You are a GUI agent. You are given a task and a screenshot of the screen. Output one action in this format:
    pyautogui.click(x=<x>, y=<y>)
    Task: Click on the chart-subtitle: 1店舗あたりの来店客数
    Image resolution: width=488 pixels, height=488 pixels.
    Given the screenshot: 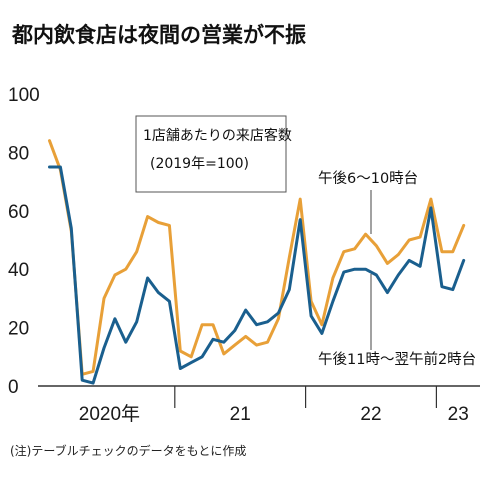 What is the action you would take?
    pyautogui.click(x=217, y=135)
    